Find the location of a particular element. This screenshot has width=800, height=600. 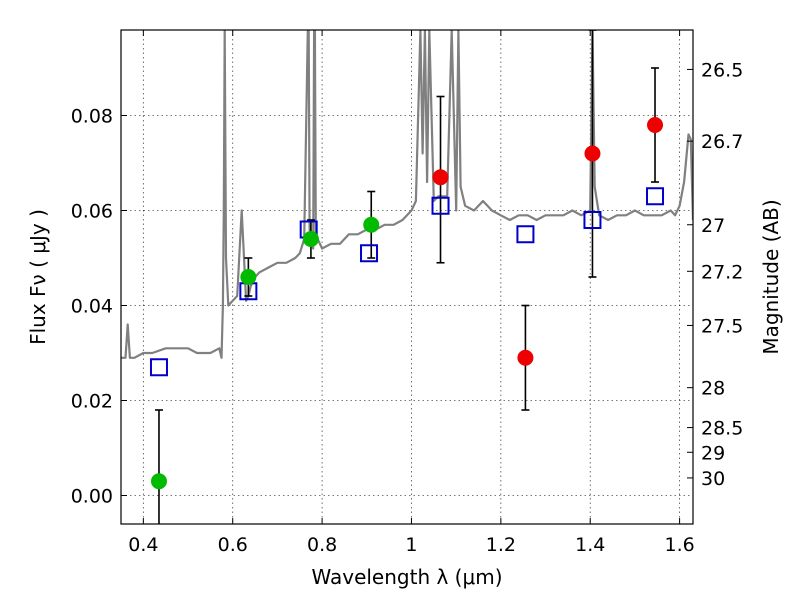

y-right-tick-label: 29 is located at coordinates (713, 453).